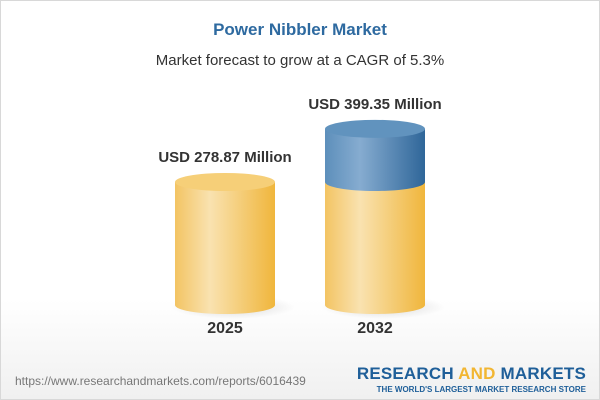 The height and width of the screenshot is (400, 600). What do you see at coordinates (225, 328) in the screenshot?
I see `category-label: 2025` at bounding box center [225, 328].